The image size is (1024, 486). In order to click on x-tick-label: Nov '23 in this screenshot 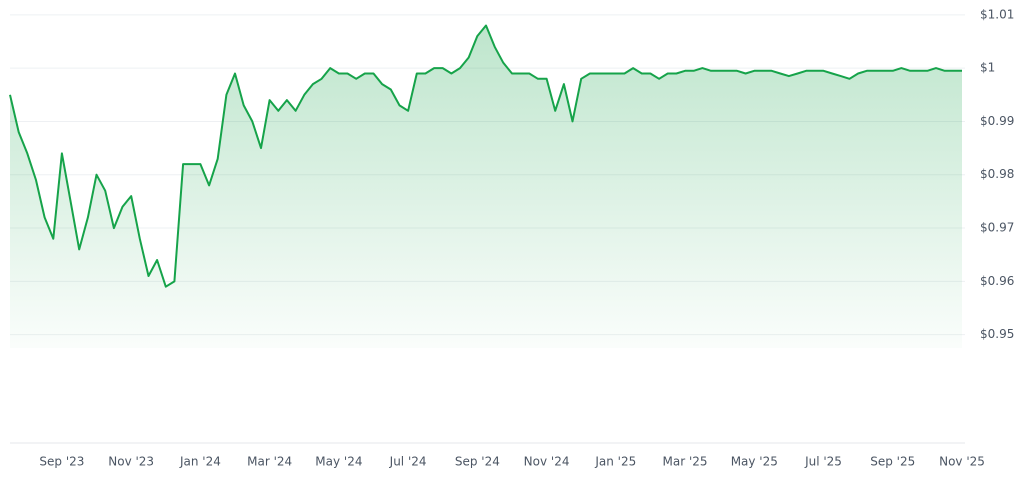, I will do `click(131, 462)`.